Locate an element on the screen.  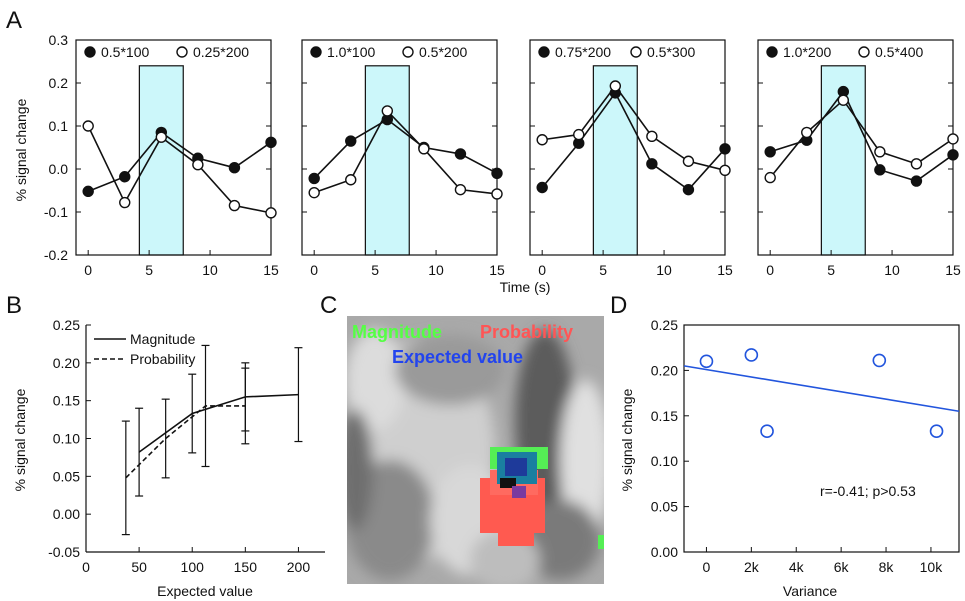
legend-label-0-5-200: 0.5*200 is located at coordinates (443, 52).